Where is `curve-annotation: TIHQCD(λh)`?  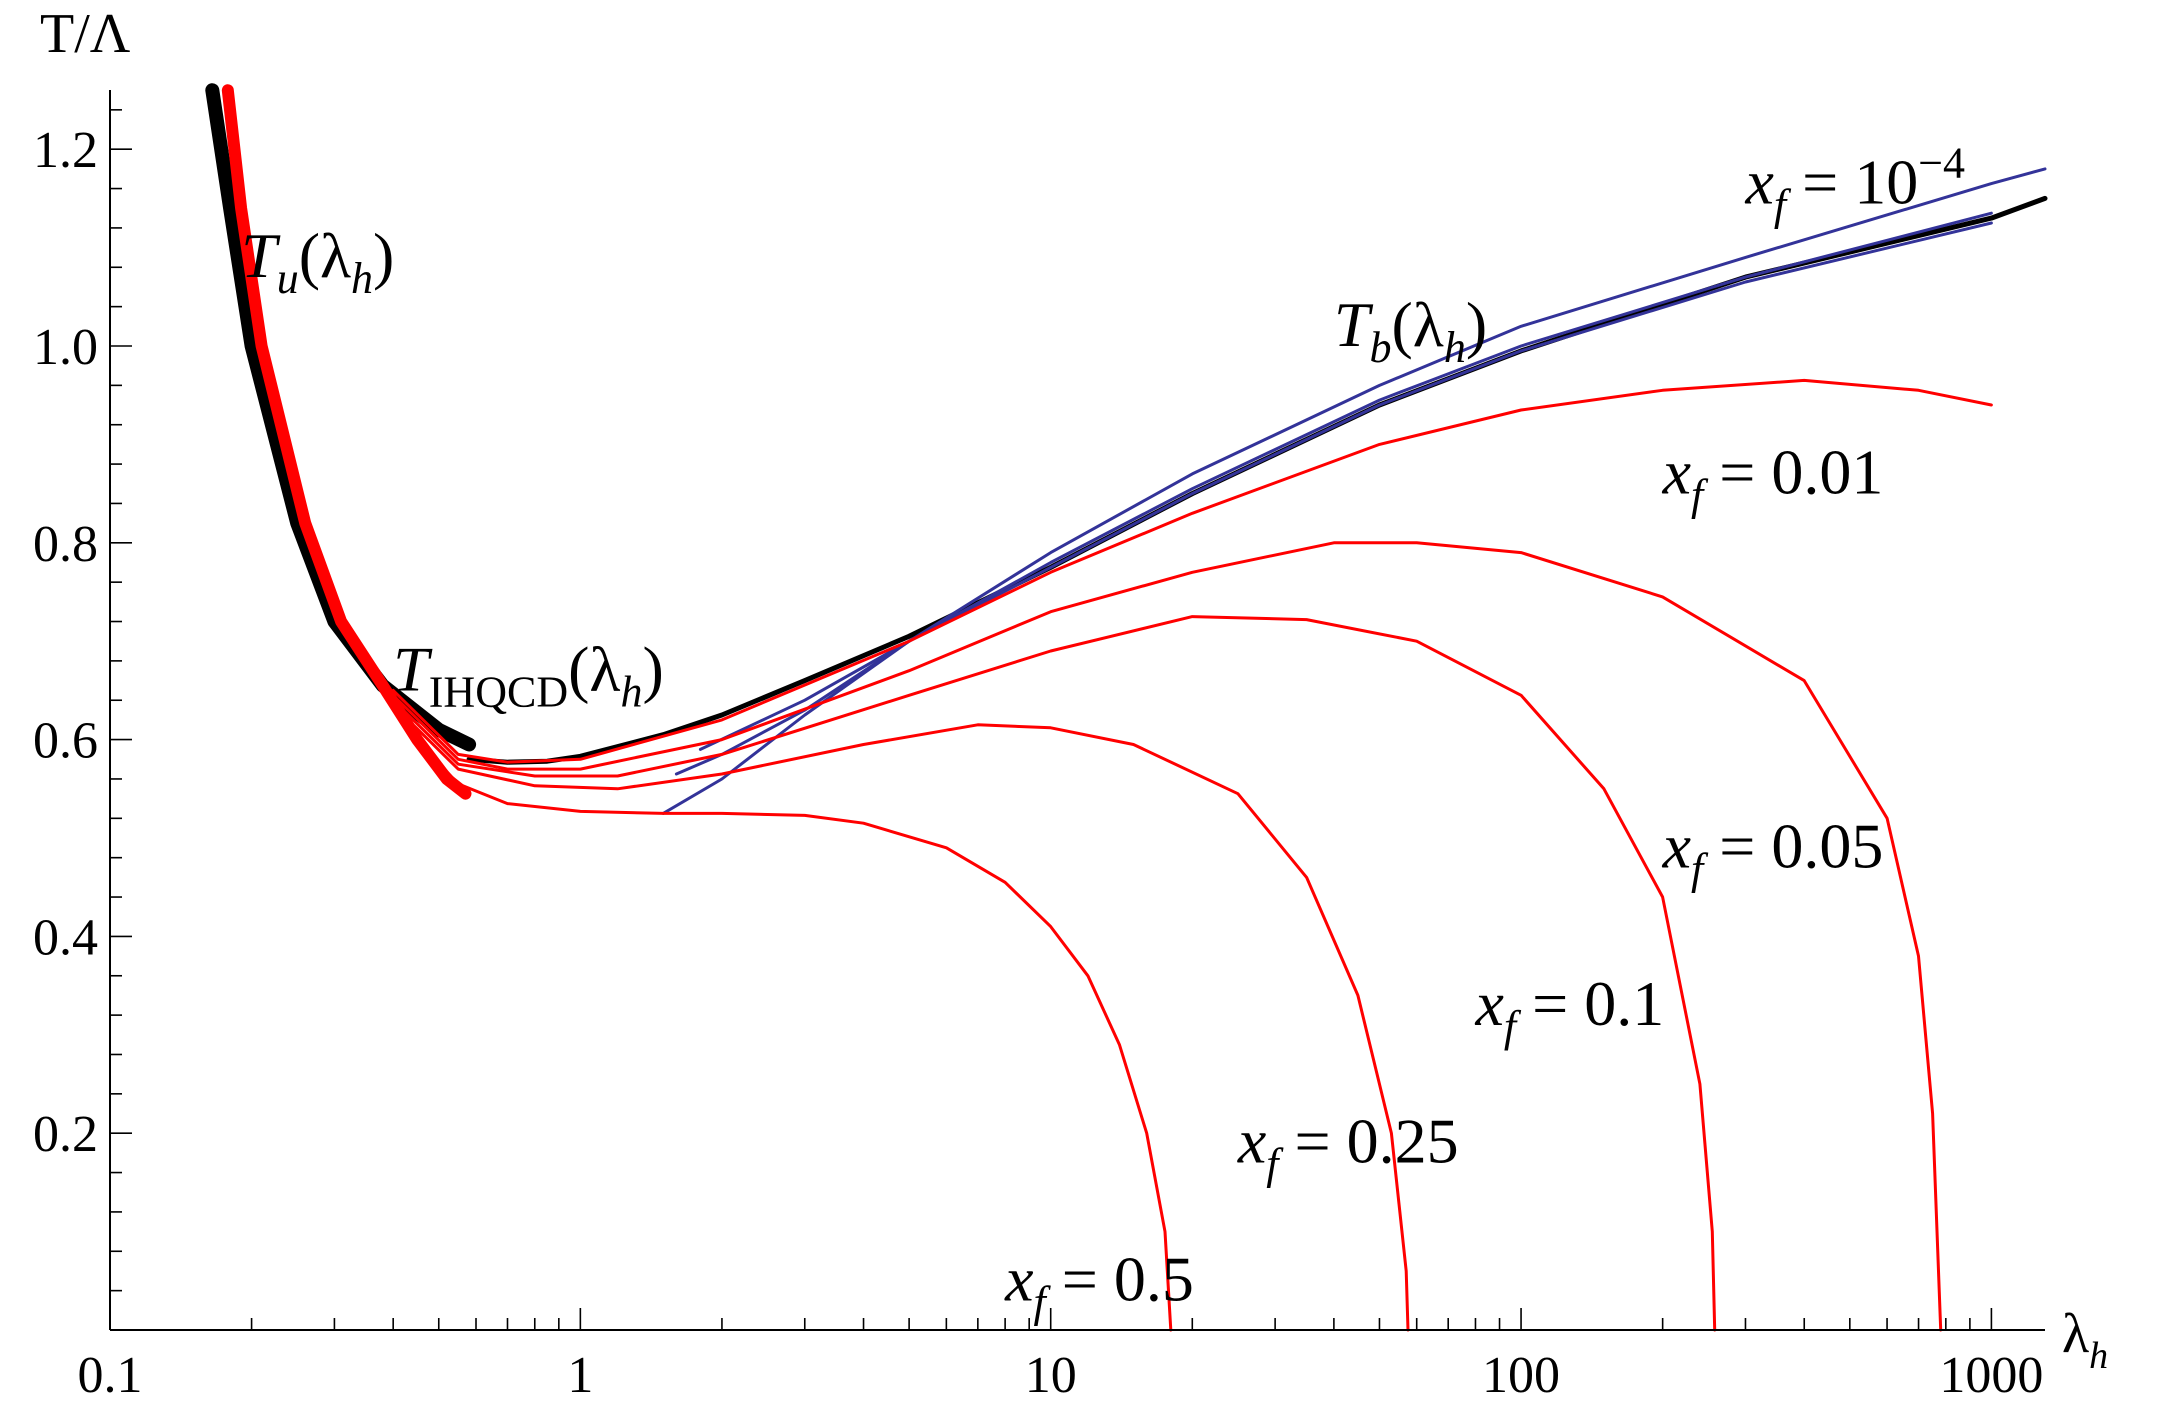
curve-annotation: TIHQCD(λh) is located at coordinates (528, 674).